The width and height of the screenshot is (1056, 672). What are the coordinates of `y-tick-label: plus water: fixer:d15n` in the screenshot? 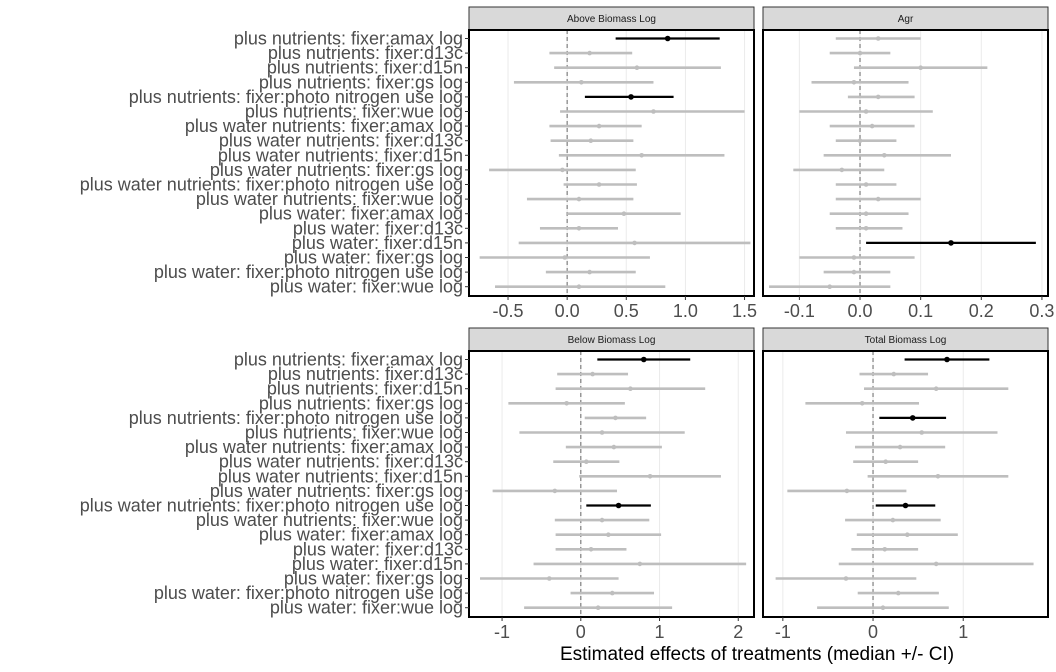 It's located at (377, 564).